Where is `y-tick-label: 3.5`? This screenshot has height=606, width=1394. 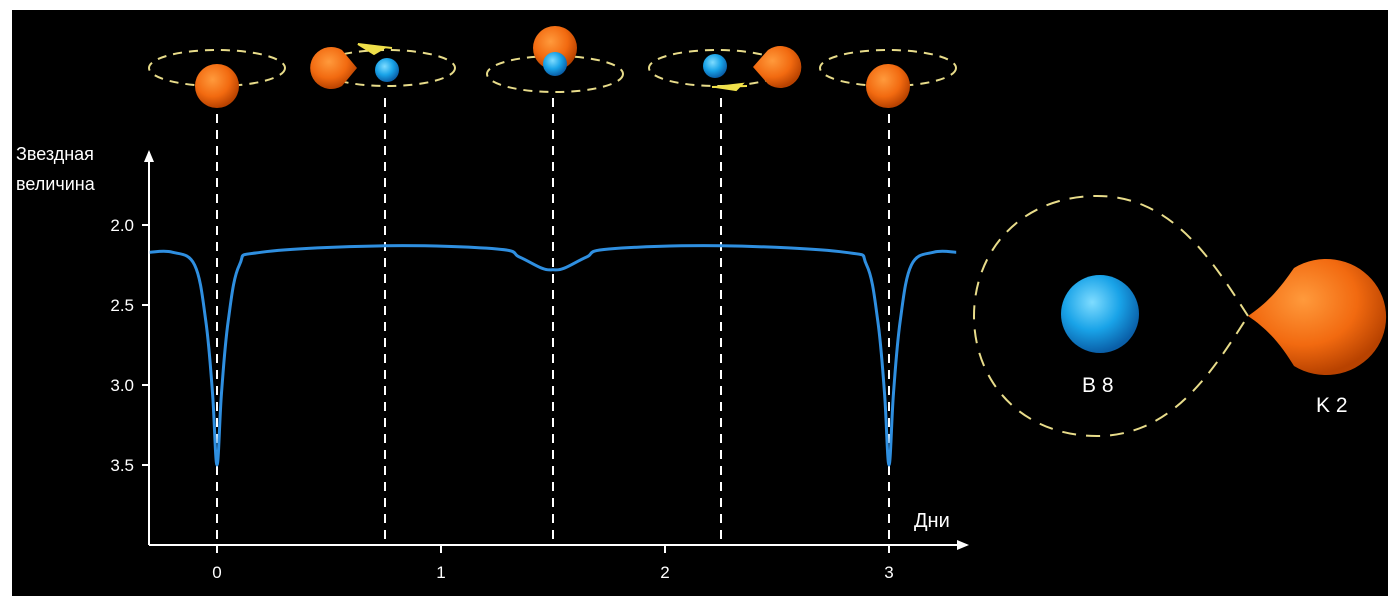 y-tick-label: 3.5 is located at coordinates (122, 465).